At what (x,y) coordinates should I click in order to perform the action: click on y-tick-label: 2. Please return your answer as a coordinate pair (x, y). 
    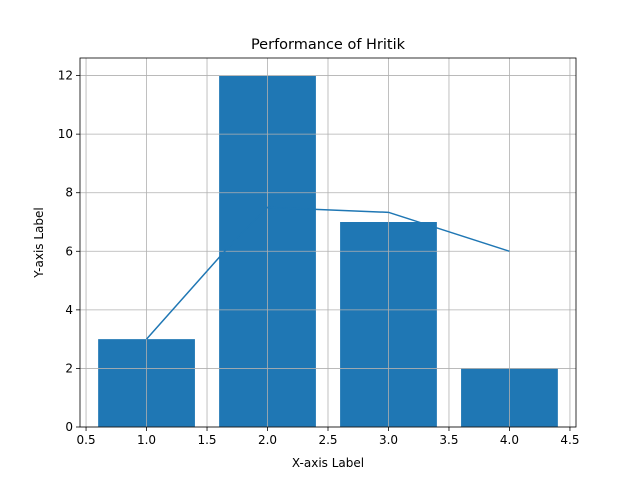
    Looking at the image, I should click on (69, 368).